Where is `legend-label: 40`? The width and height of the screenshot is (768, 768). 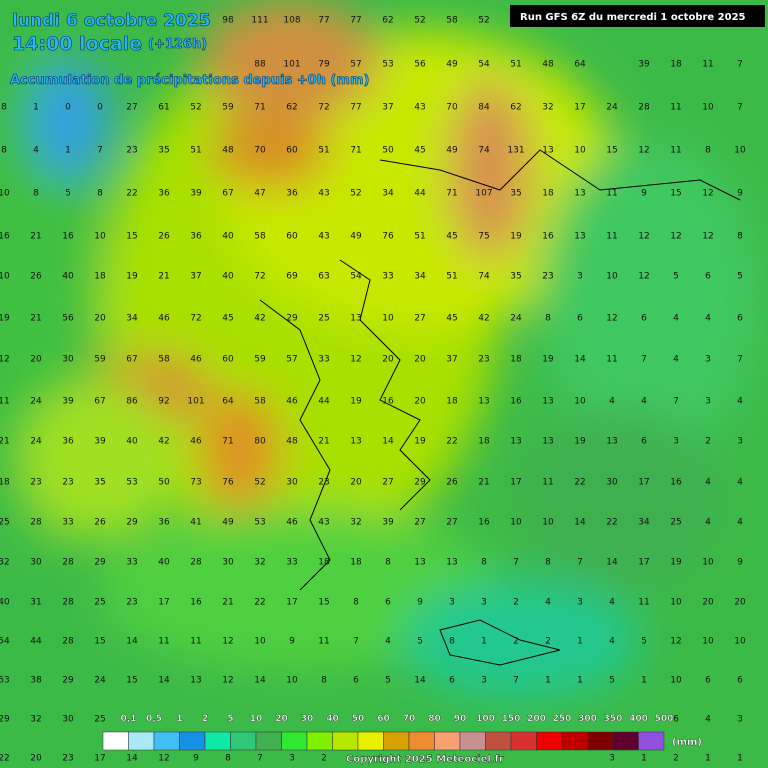 legend-label: 40 is located at coordinates (332, 719).